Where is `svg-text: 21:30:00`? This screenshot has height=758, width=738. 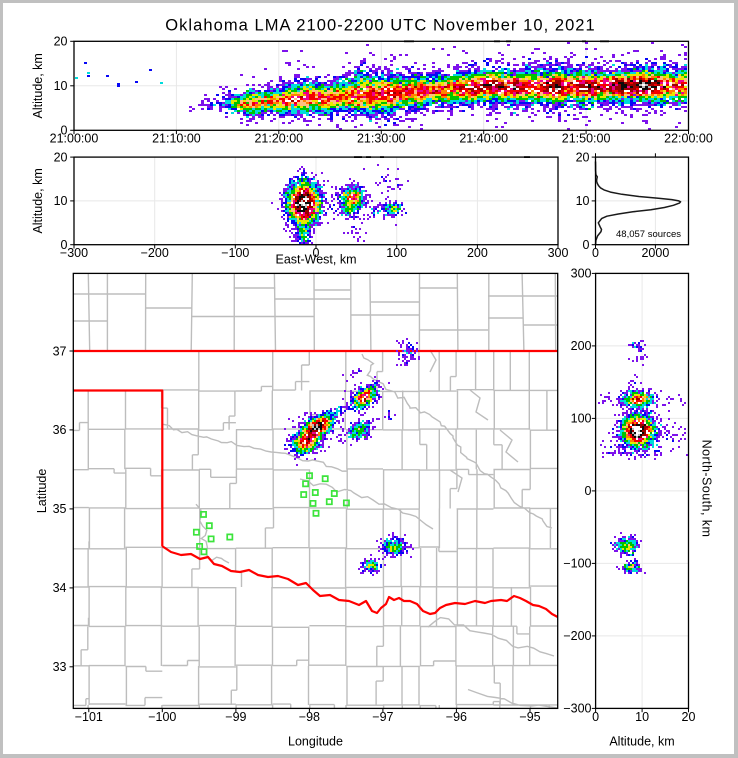
svg-text: 21:30:00 is located at coordinates (381, 139).